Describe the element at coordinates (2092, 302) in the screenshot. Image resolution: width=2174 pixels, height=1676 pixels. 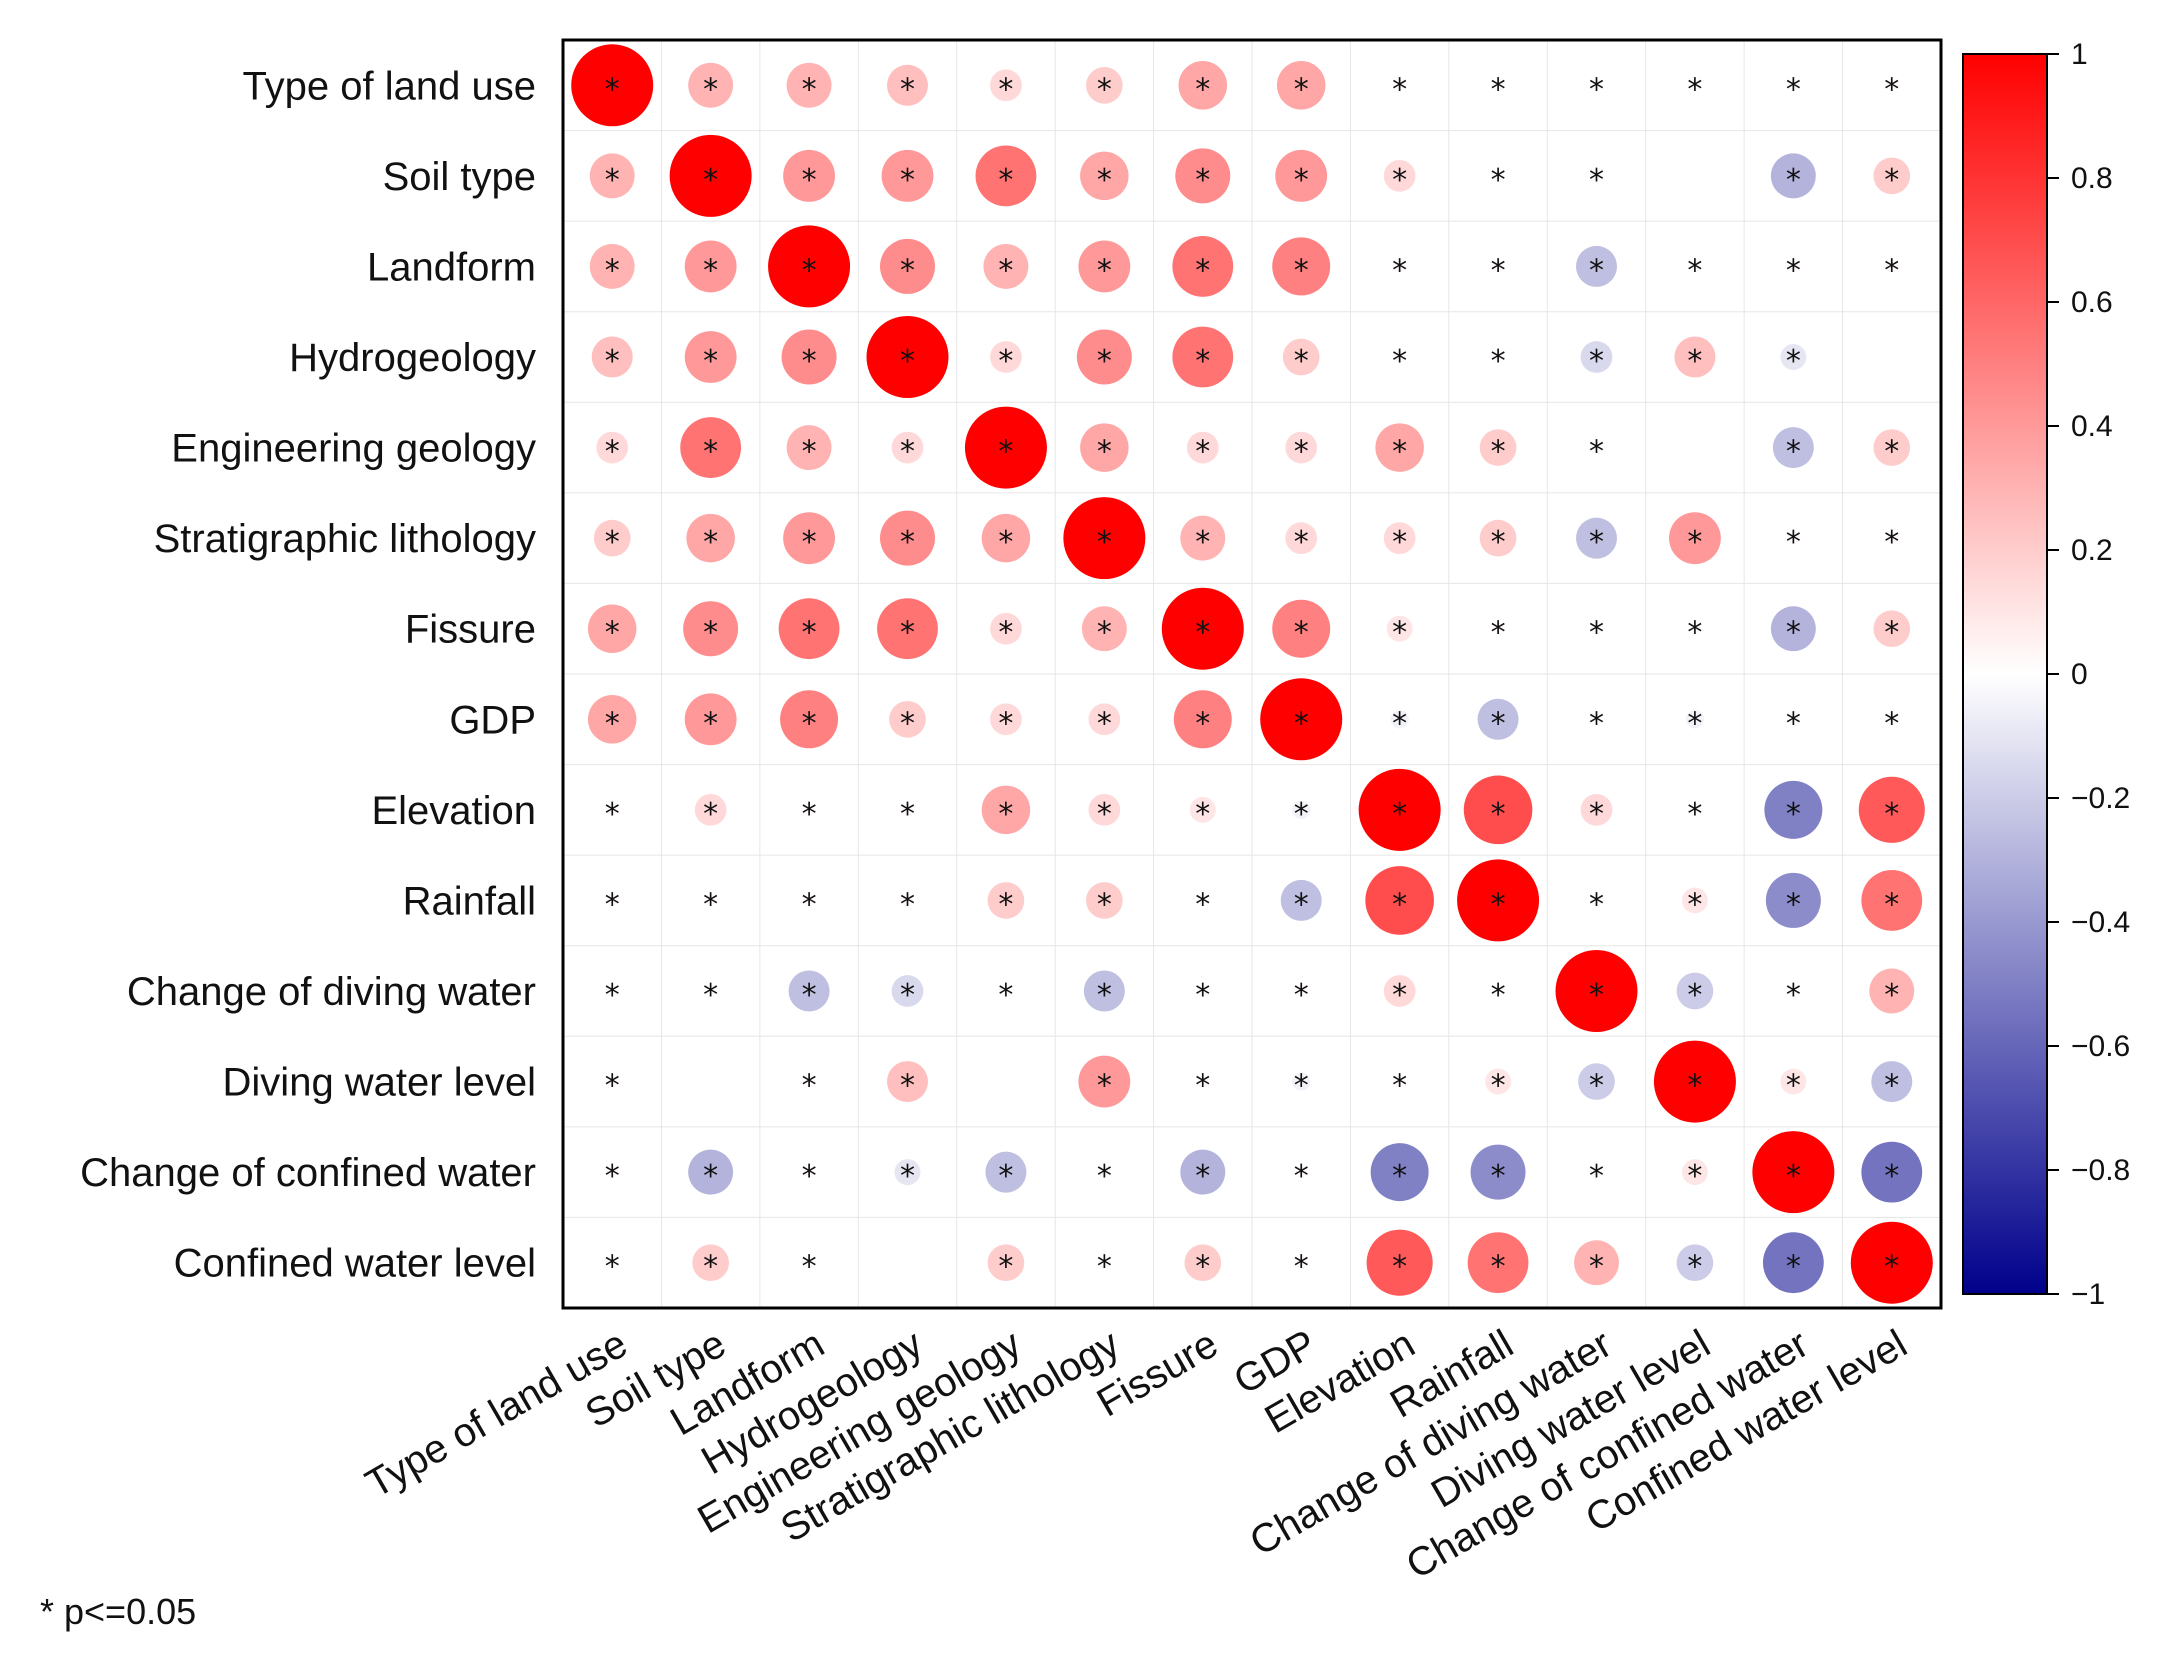
I see `colorbar-tick-label: 0.6` at that location.